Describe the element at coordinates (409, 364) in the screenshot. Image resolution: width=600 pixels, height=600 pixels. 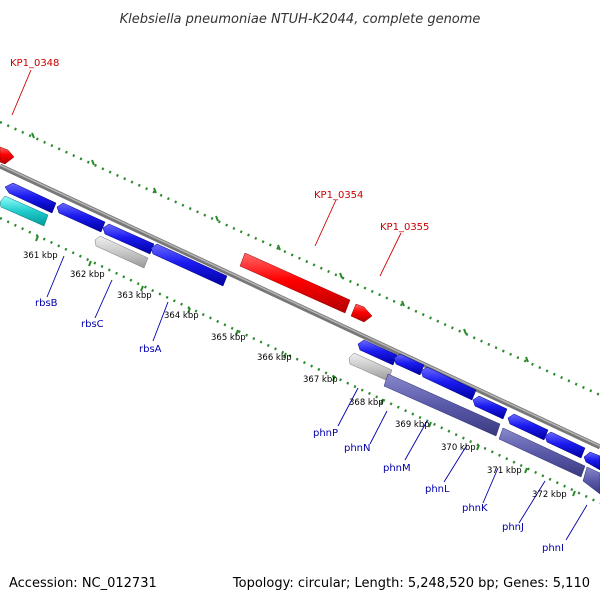
I see `gene-phnN` at that location.